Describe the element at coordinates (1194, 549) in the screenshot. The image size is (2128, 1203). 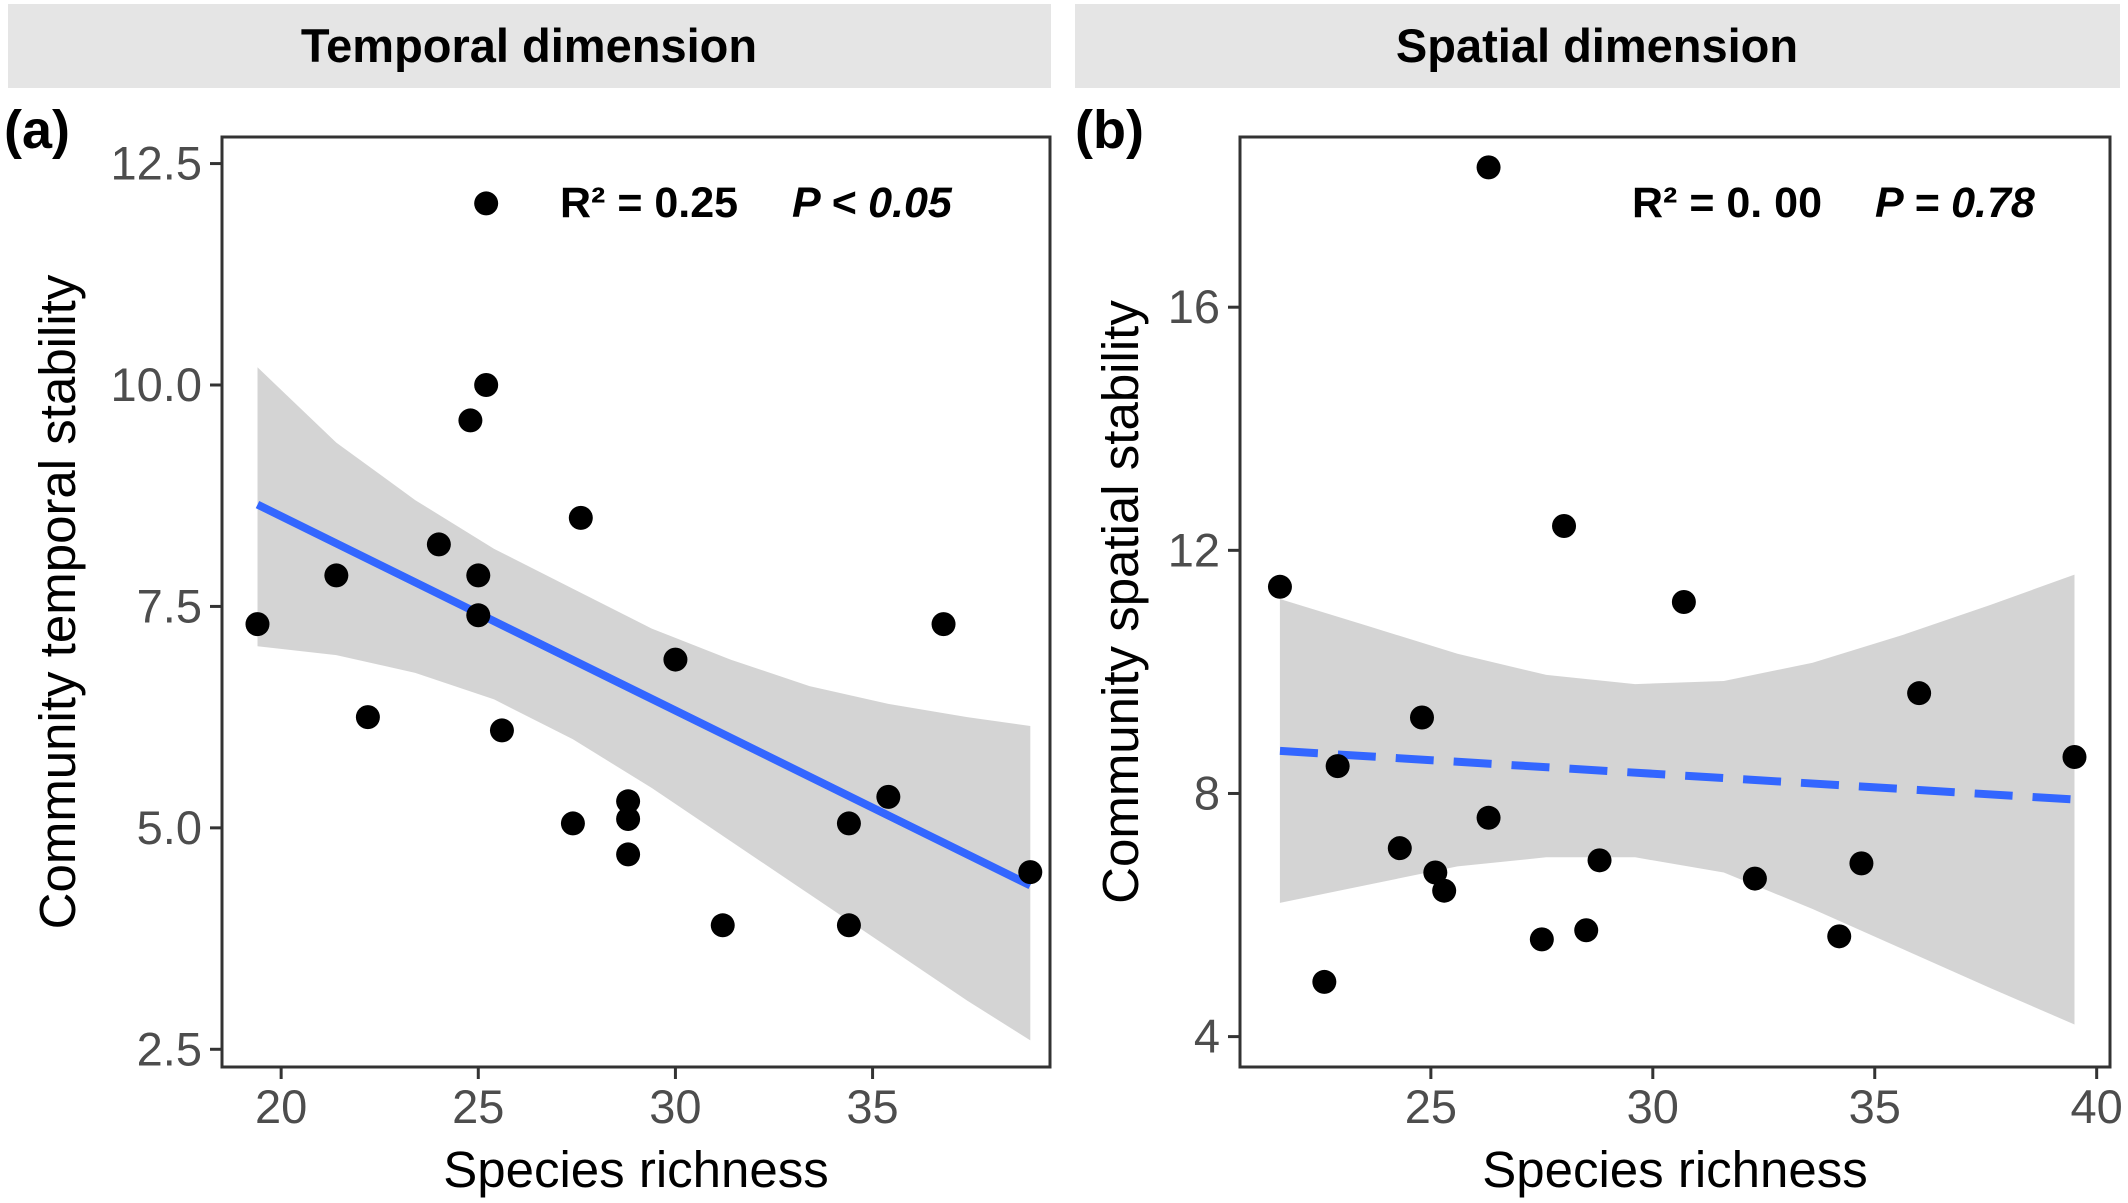
I see `y-tick-label: 12` at that location.